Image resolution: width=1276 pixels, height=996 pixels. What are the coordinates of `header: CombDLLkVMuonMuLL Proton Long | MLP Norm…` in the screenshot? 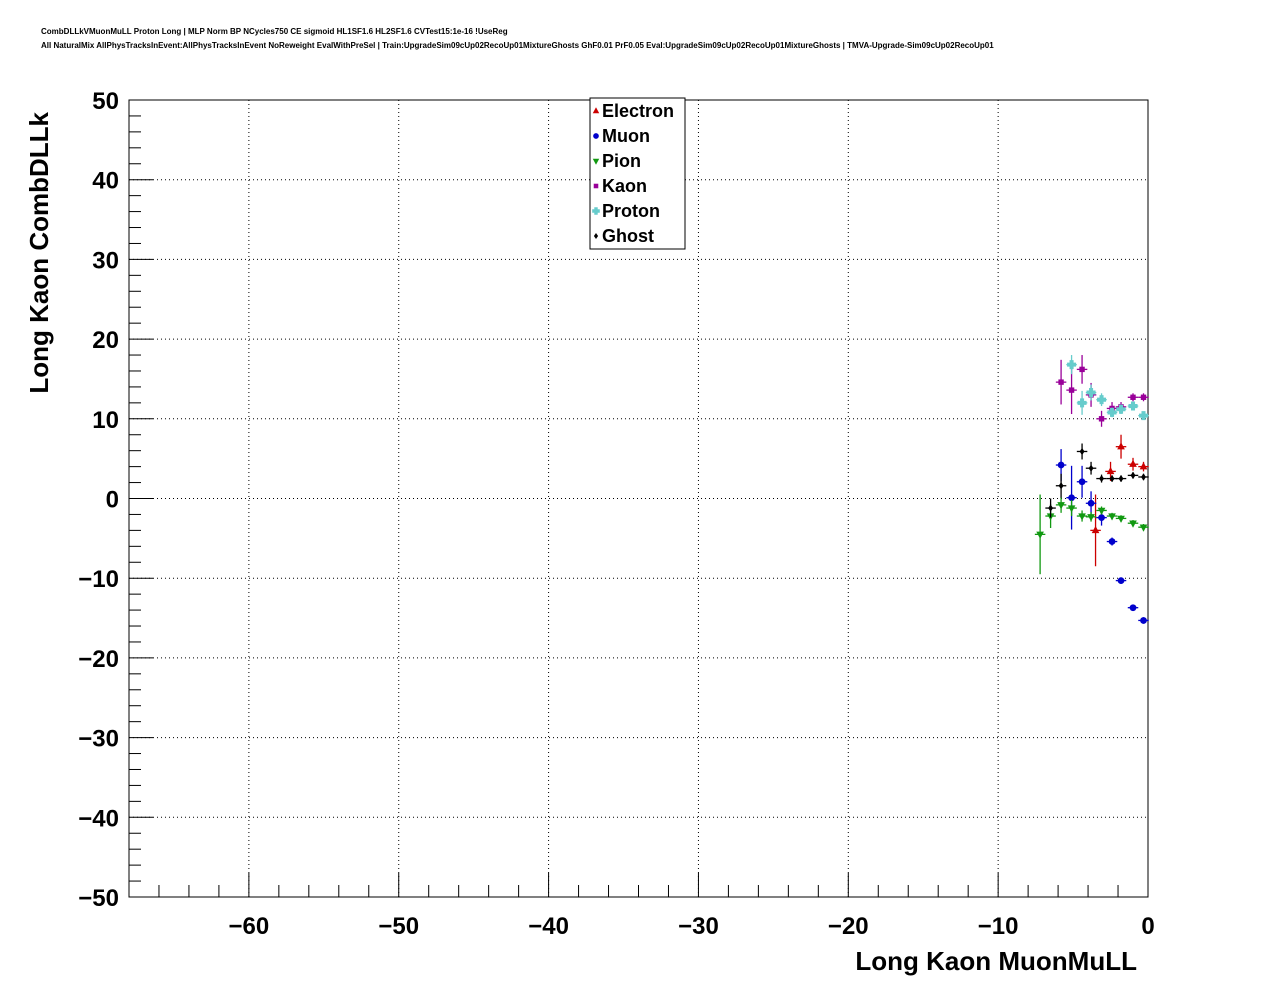 It's located at (638, 32).